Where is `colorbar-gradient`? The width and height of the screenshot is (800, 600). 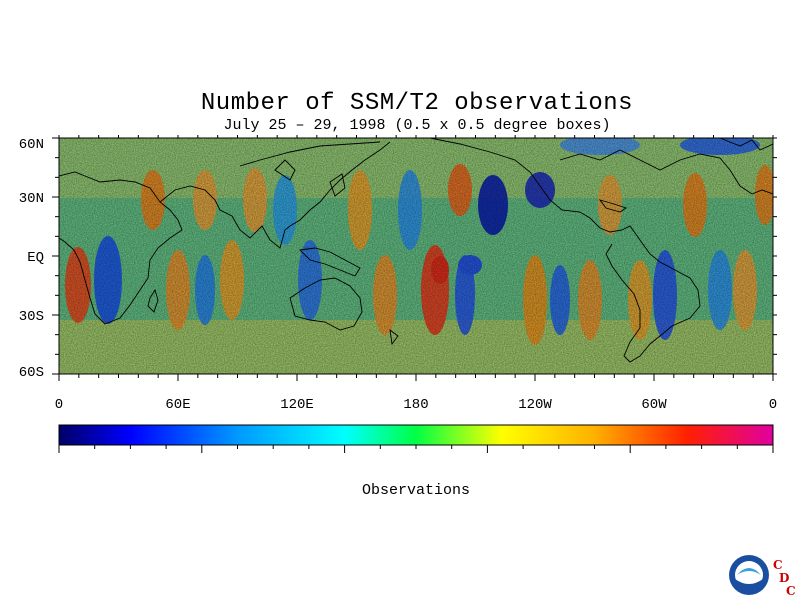
colorbar-gradient is located at coordinates (416, 435).